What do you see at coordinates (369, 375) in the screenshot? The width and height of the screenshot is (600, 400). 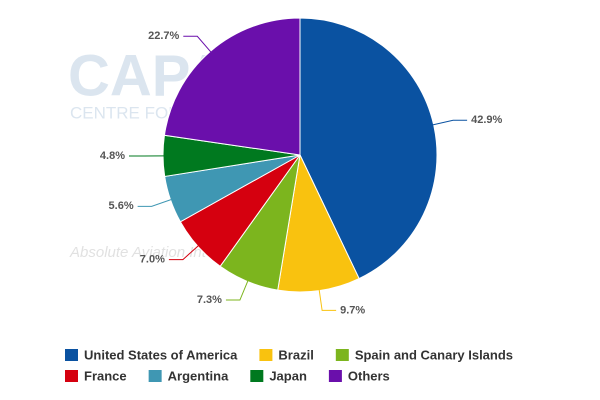 I see `legend-label: Others` at bounding box center [369, 375].